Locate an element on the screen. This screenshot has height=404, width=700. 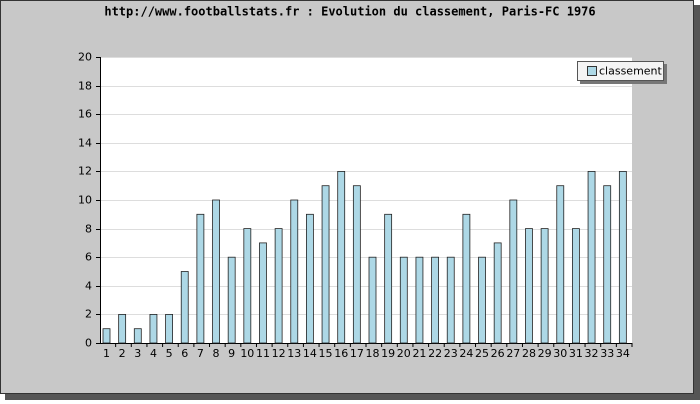
x-tick-label: 8 is located at coordinates (216, 353).